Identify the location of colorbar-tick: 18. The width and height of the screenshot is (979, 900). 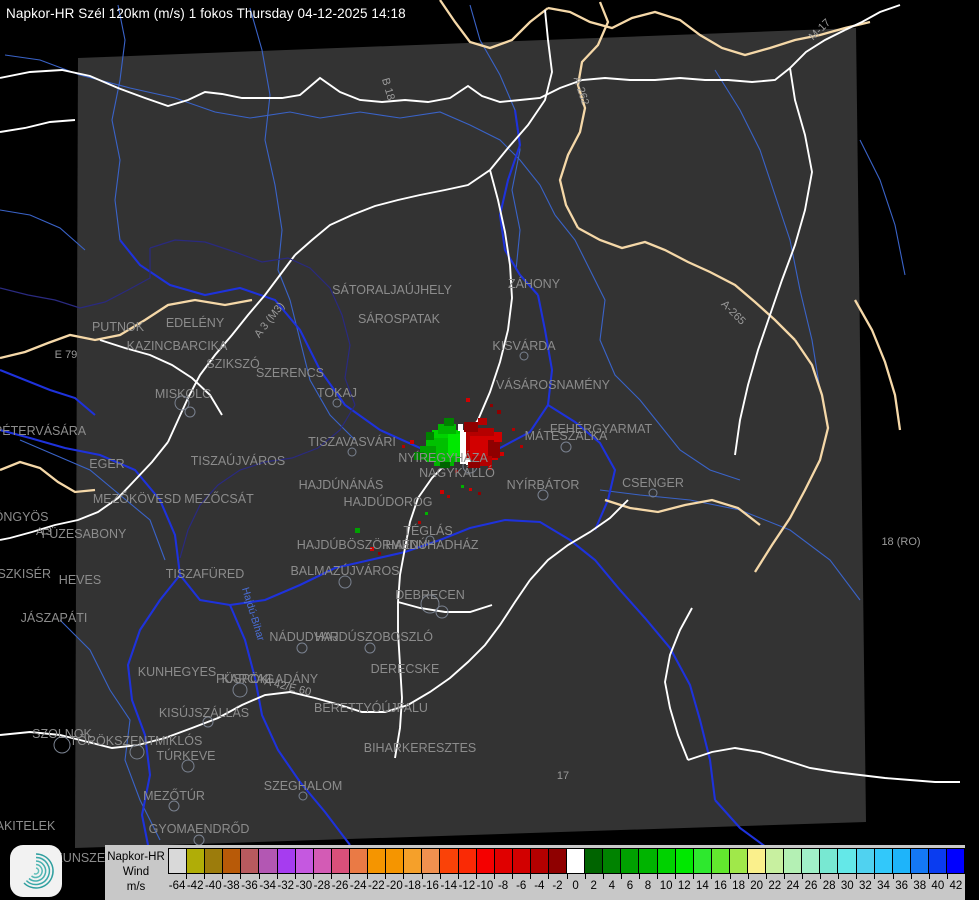
(738, 886).